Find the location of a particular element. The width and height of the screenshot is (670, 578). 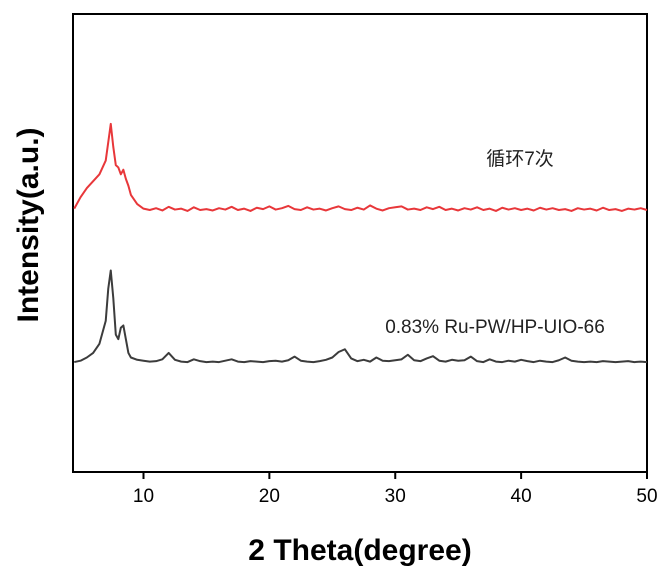

x-tick-label: 40 is located at coordinates (521, 496).